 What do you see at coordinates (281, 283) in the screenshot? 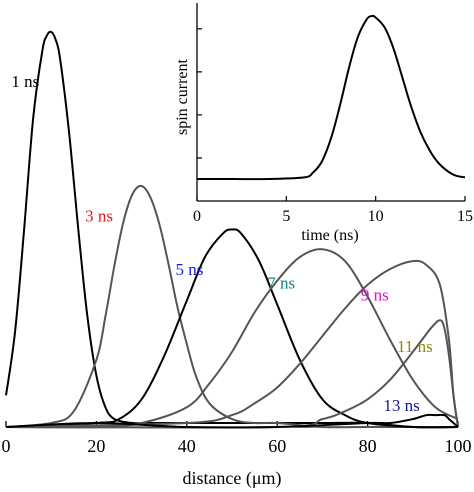
I see `main-series-label: 7 ns` at bounding box center [281, 283].